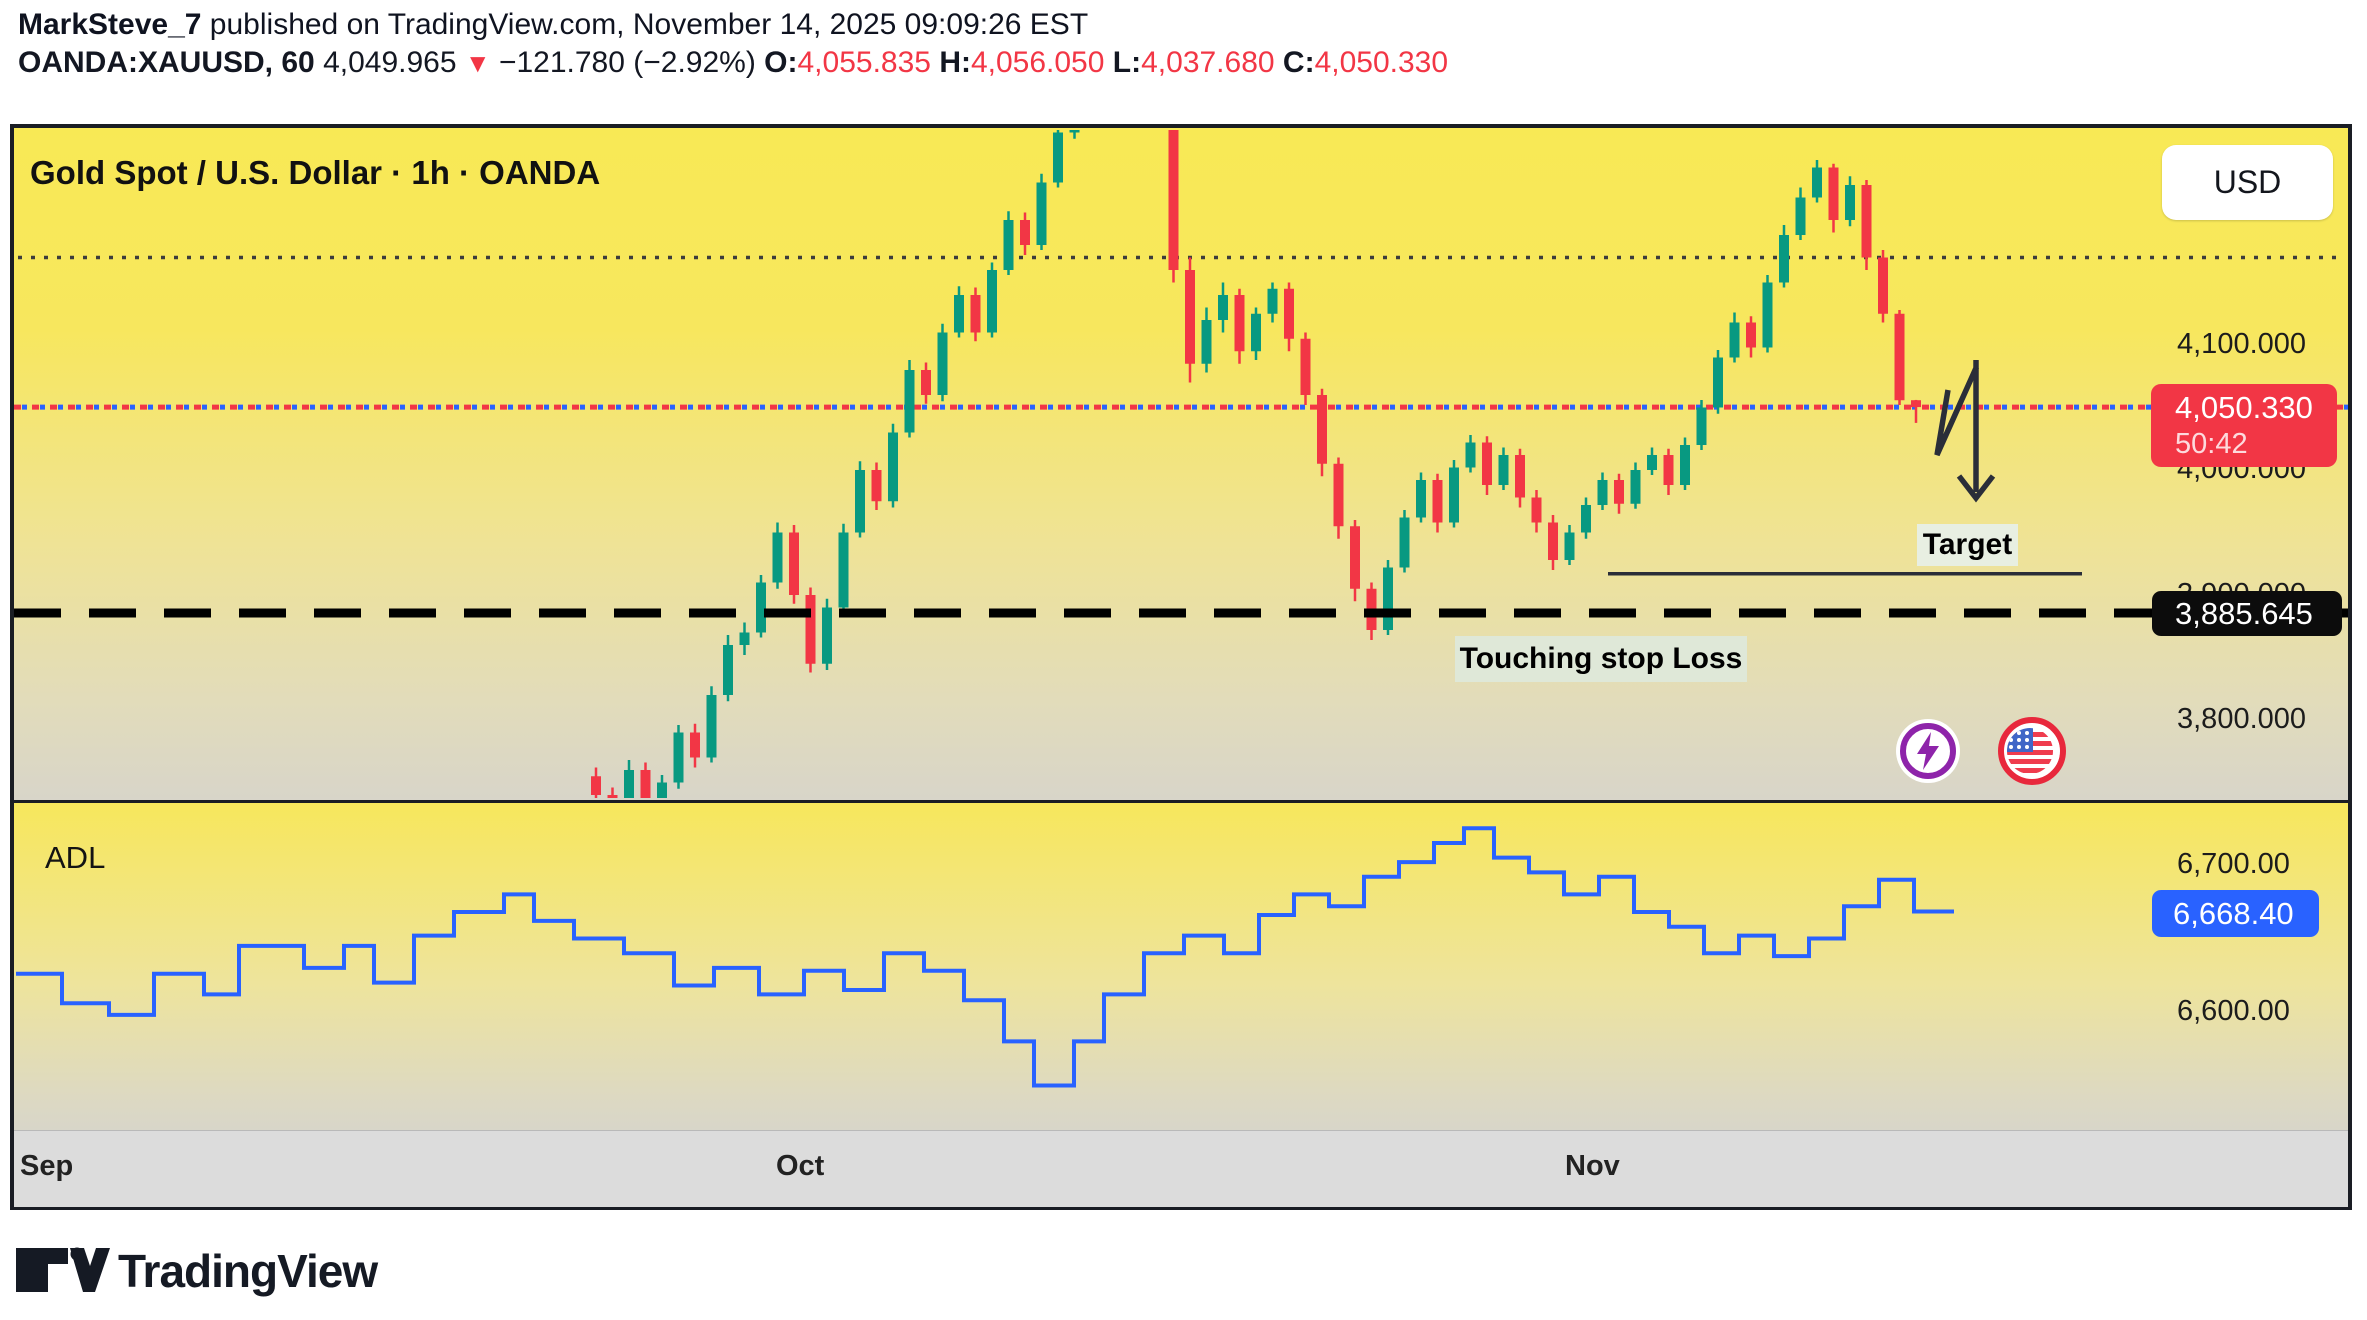  Describe the element at coordinates (627, 62) in the screenshot. I see `change-value: −121.780 (−2.92%)` at that location.